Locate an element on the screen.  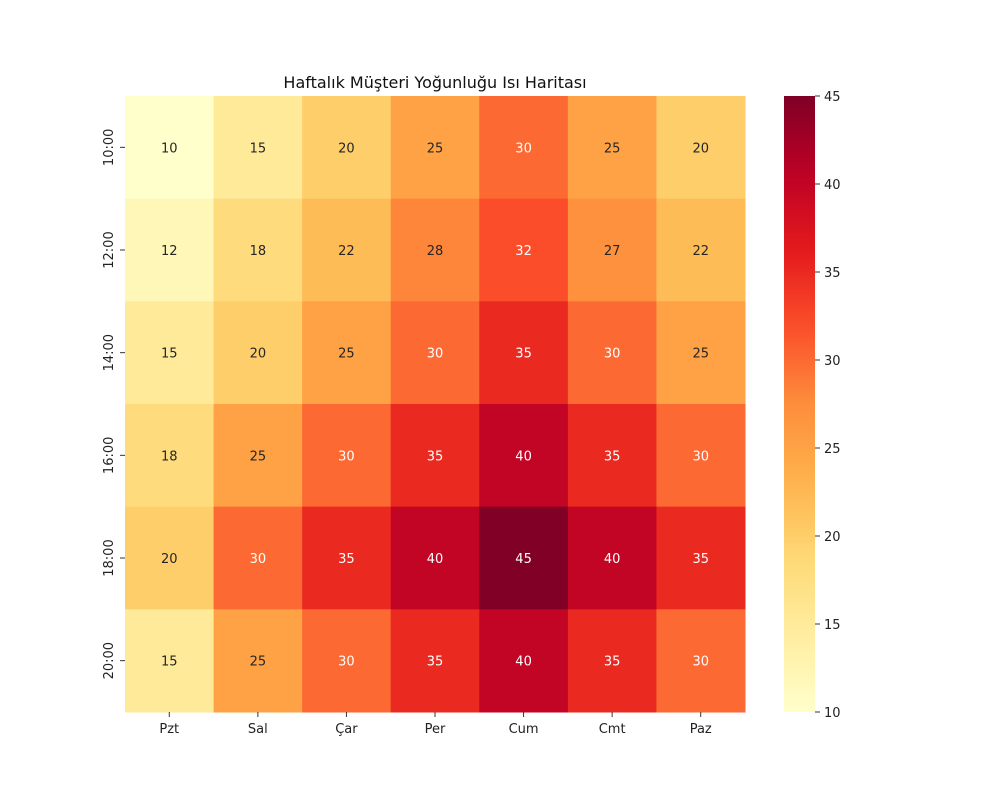
colorbar-axis: 10 15 20 25 30 35 40 45 is located at coordinates (828, 405).